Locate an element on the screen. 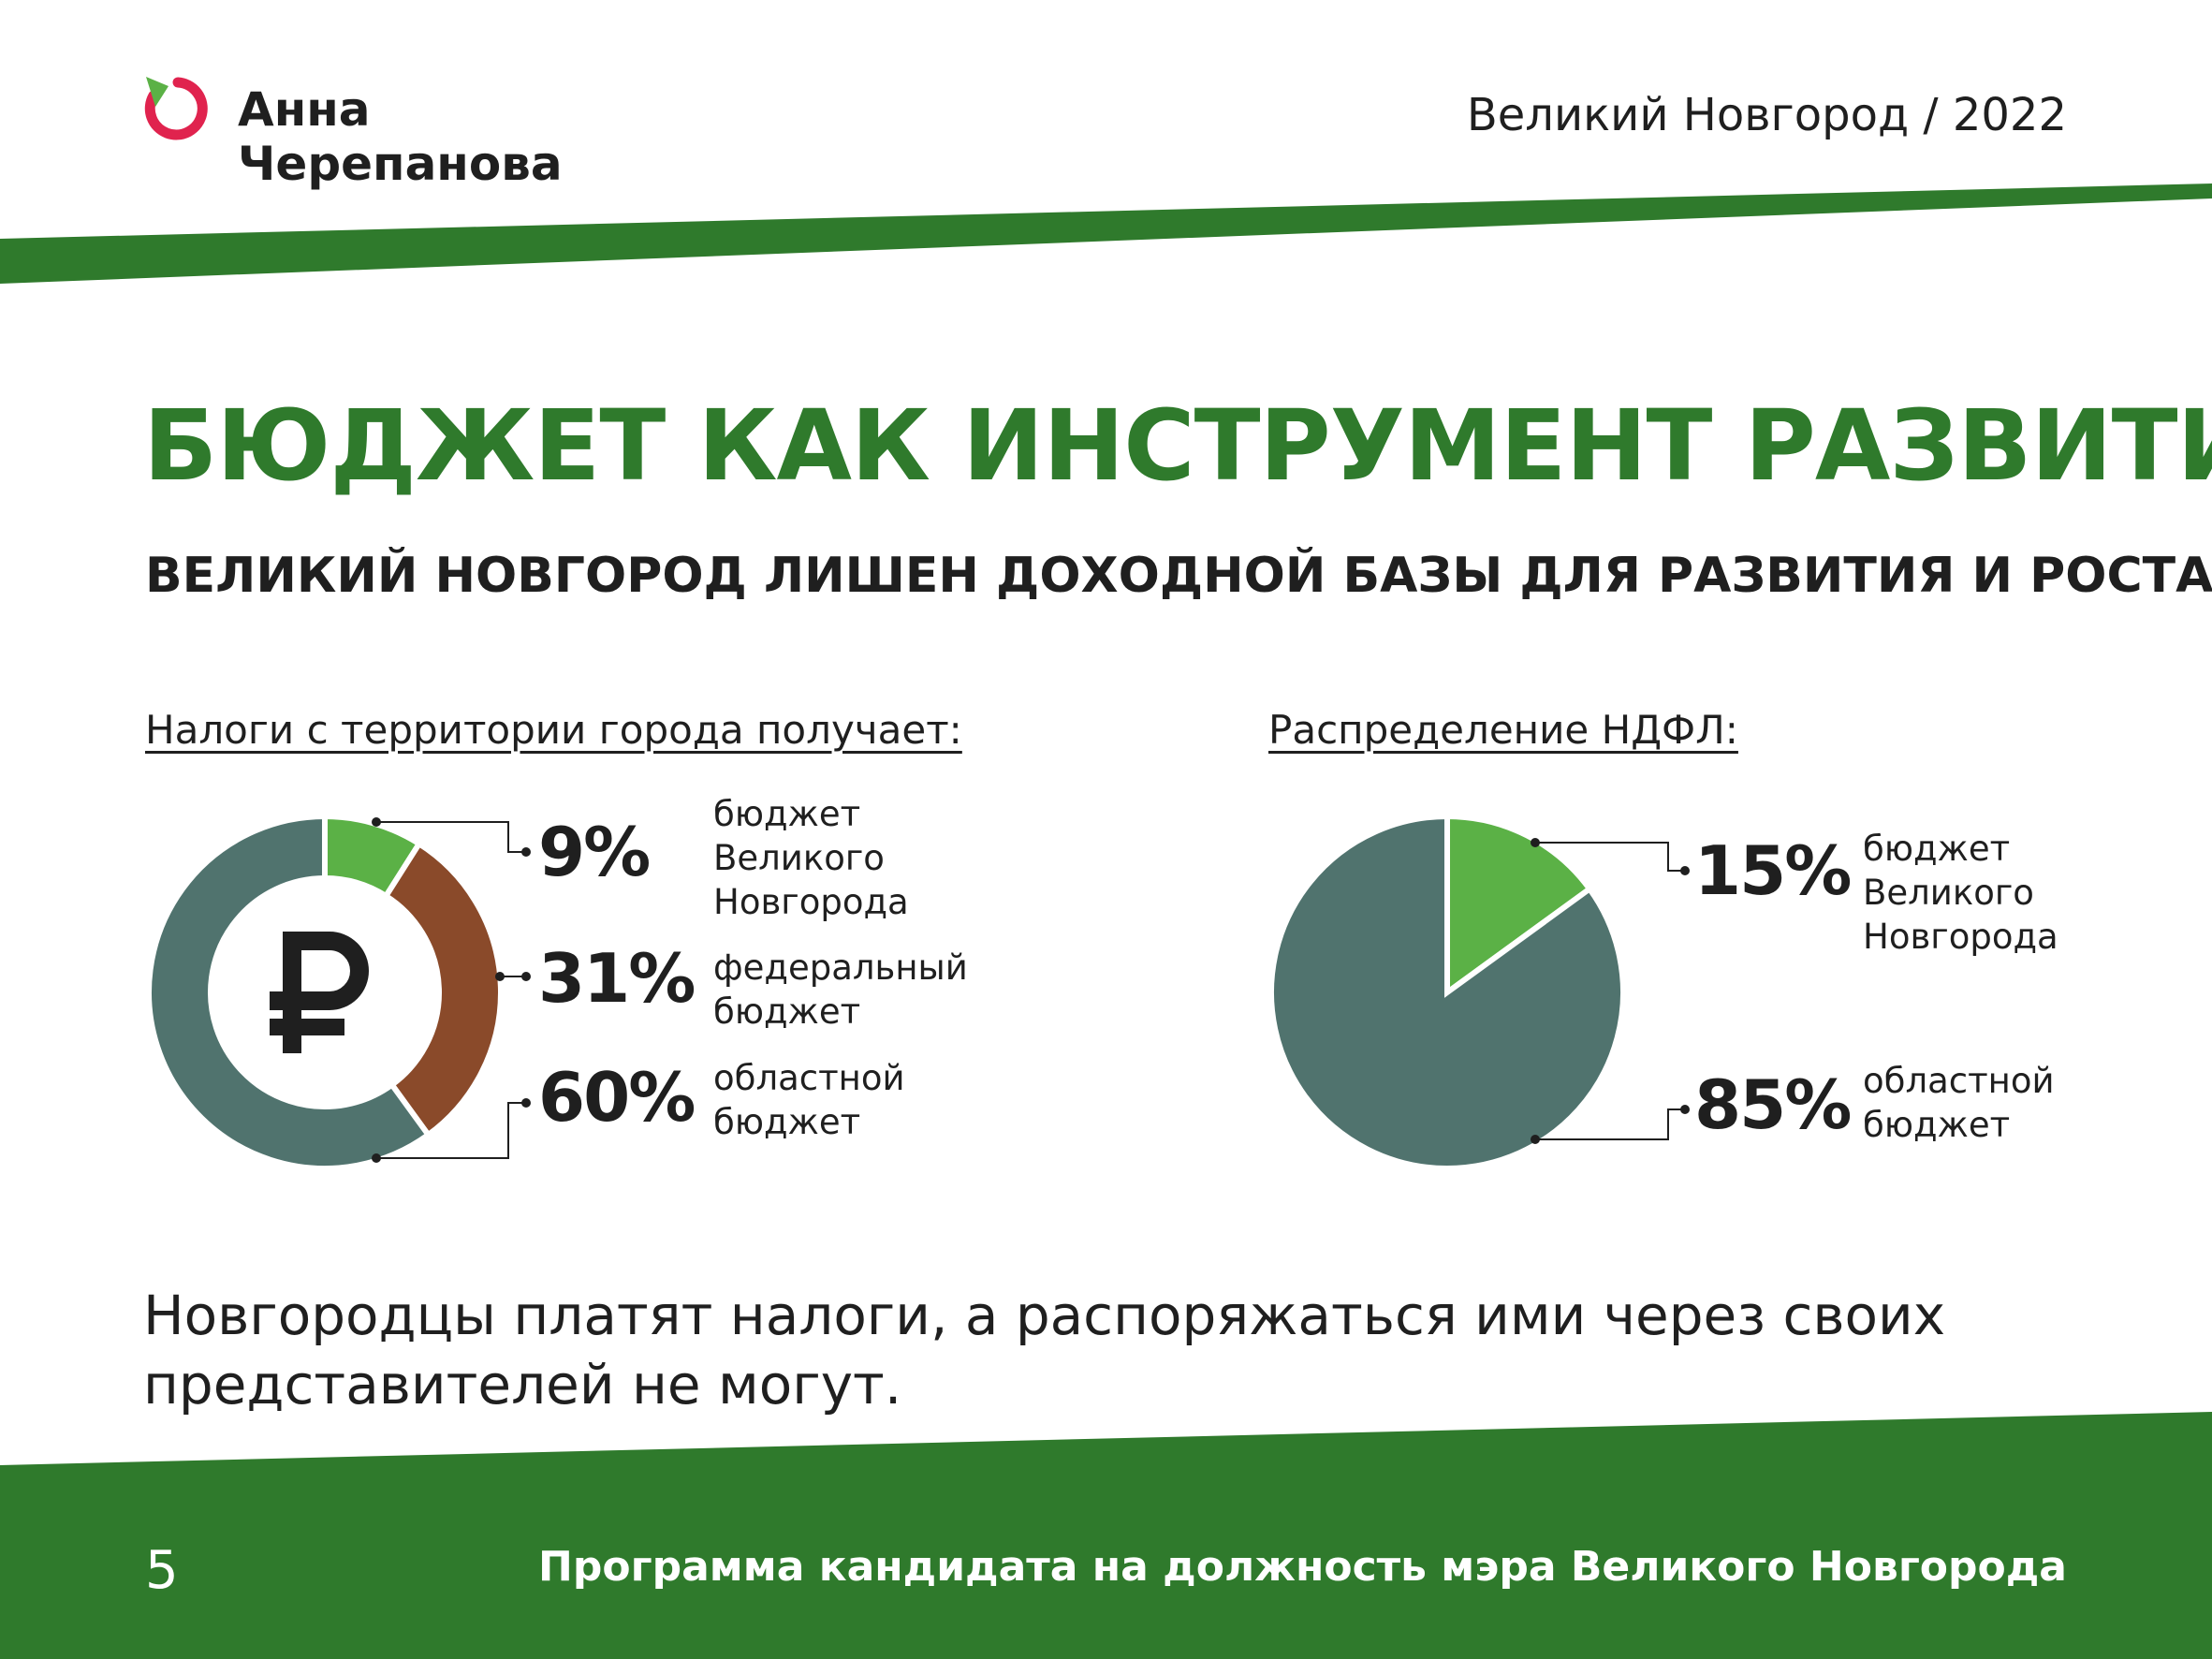  bottom-band is located at coordinates (1106, 1535).